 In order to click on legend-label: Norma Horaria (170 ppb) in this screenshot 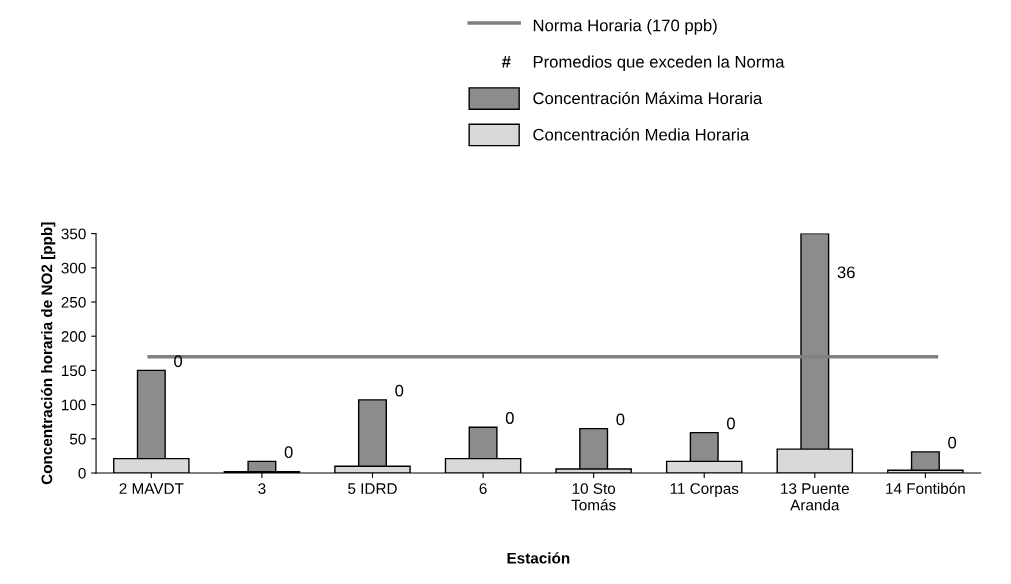, I will do `click(625, 27)`.